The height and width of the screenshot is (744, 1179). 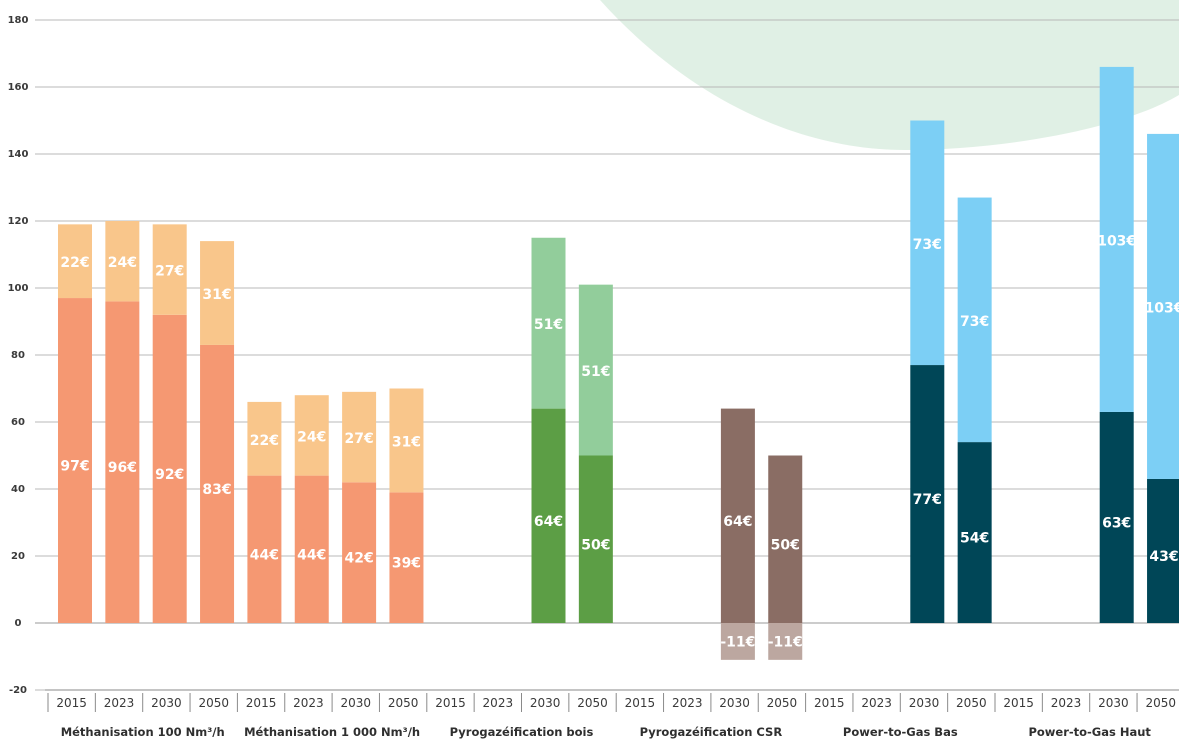 What do you see at coordinates (18, 221) in the screenshot?
I see `y-tick-label: 120` at bounding box center [18, 221].